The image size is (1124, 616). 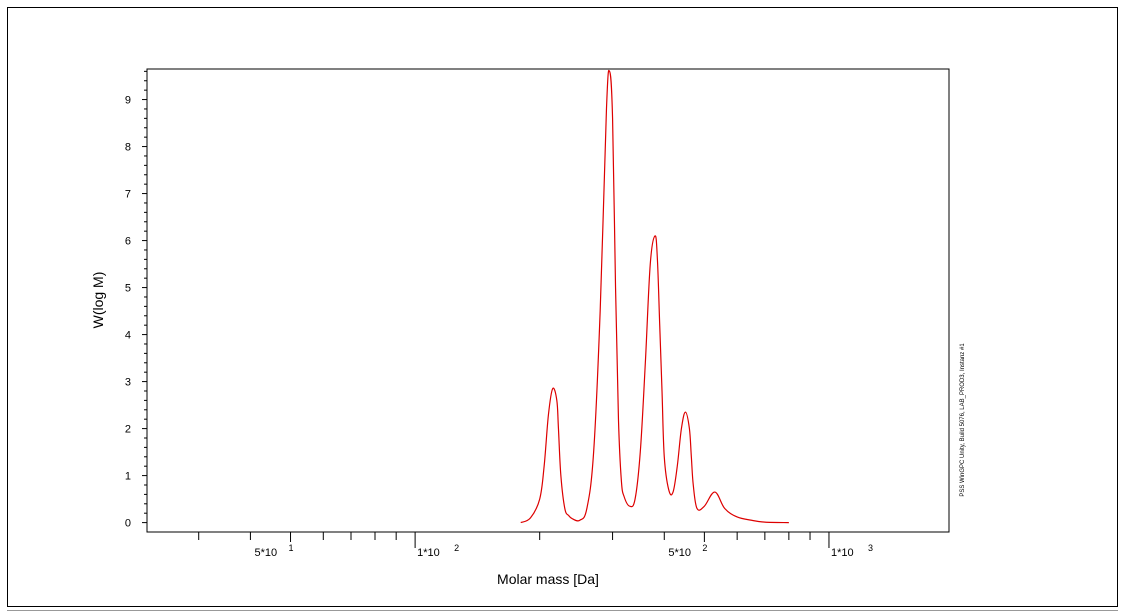 What do you see at coordinates (128, 289) in the screenshot?
I see `y-tick-label: 5` at bounding box center [128, 289].